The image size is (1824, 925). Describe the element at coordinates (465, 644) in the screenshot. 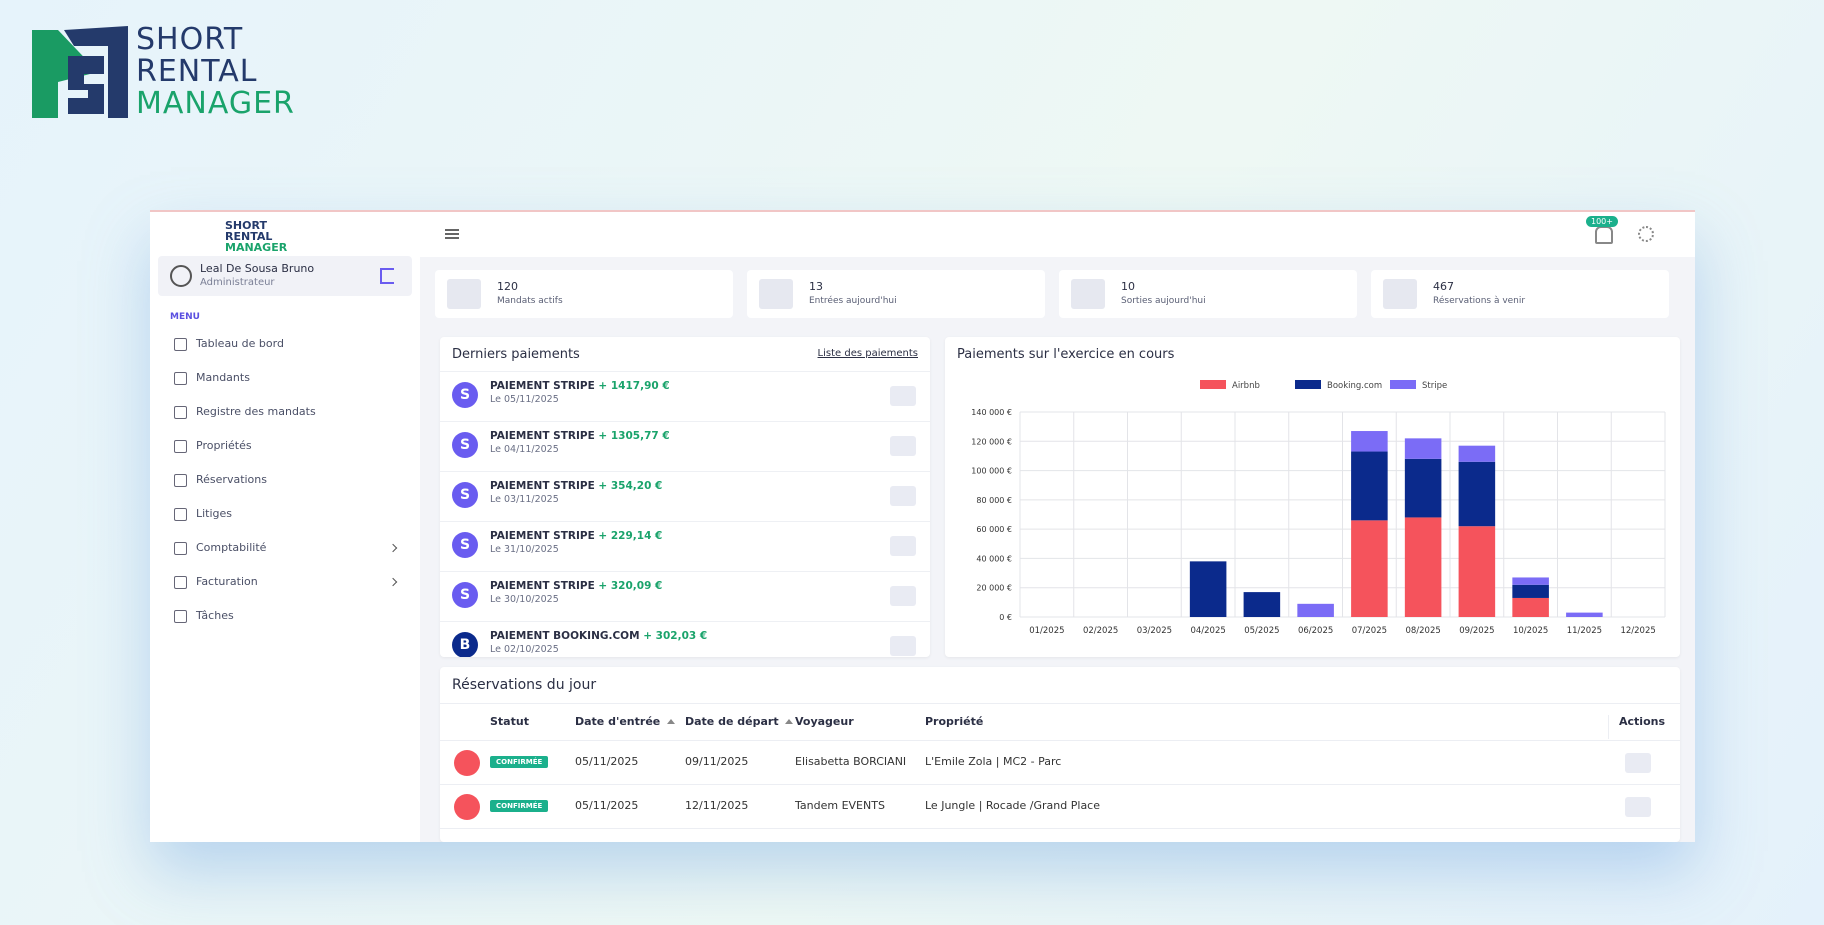

I see `payment-icon: B` at that location.